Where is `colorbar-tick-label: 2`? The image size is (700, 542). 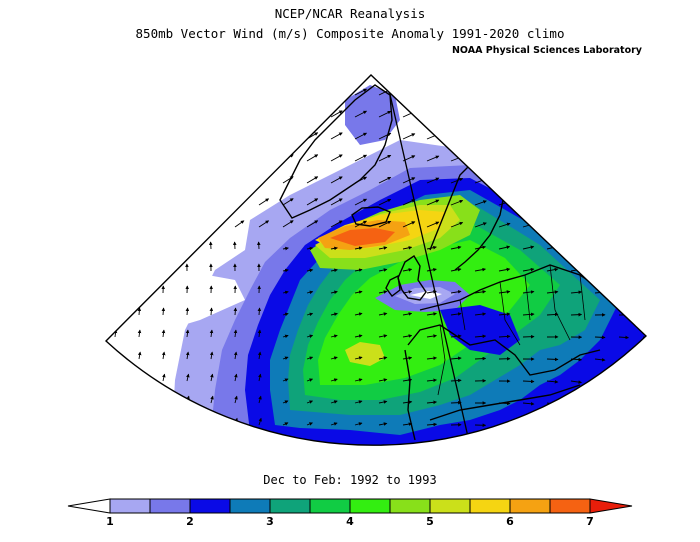
colorbar-tick-label: 2 is located at coordinates (190, 521).